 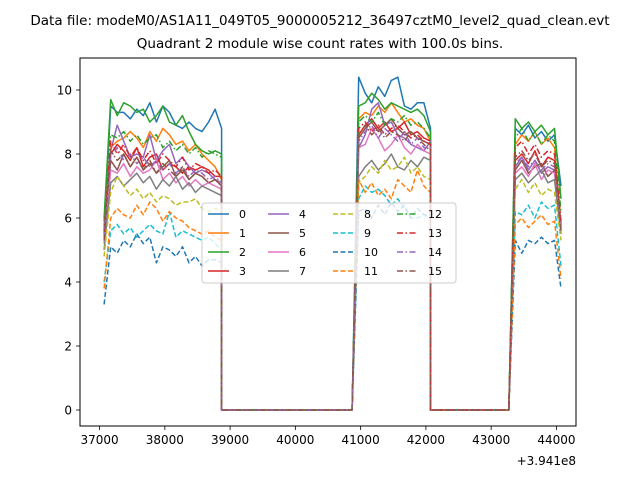 I want to click on legend-label-4: 4, so click(x=302, y=214).